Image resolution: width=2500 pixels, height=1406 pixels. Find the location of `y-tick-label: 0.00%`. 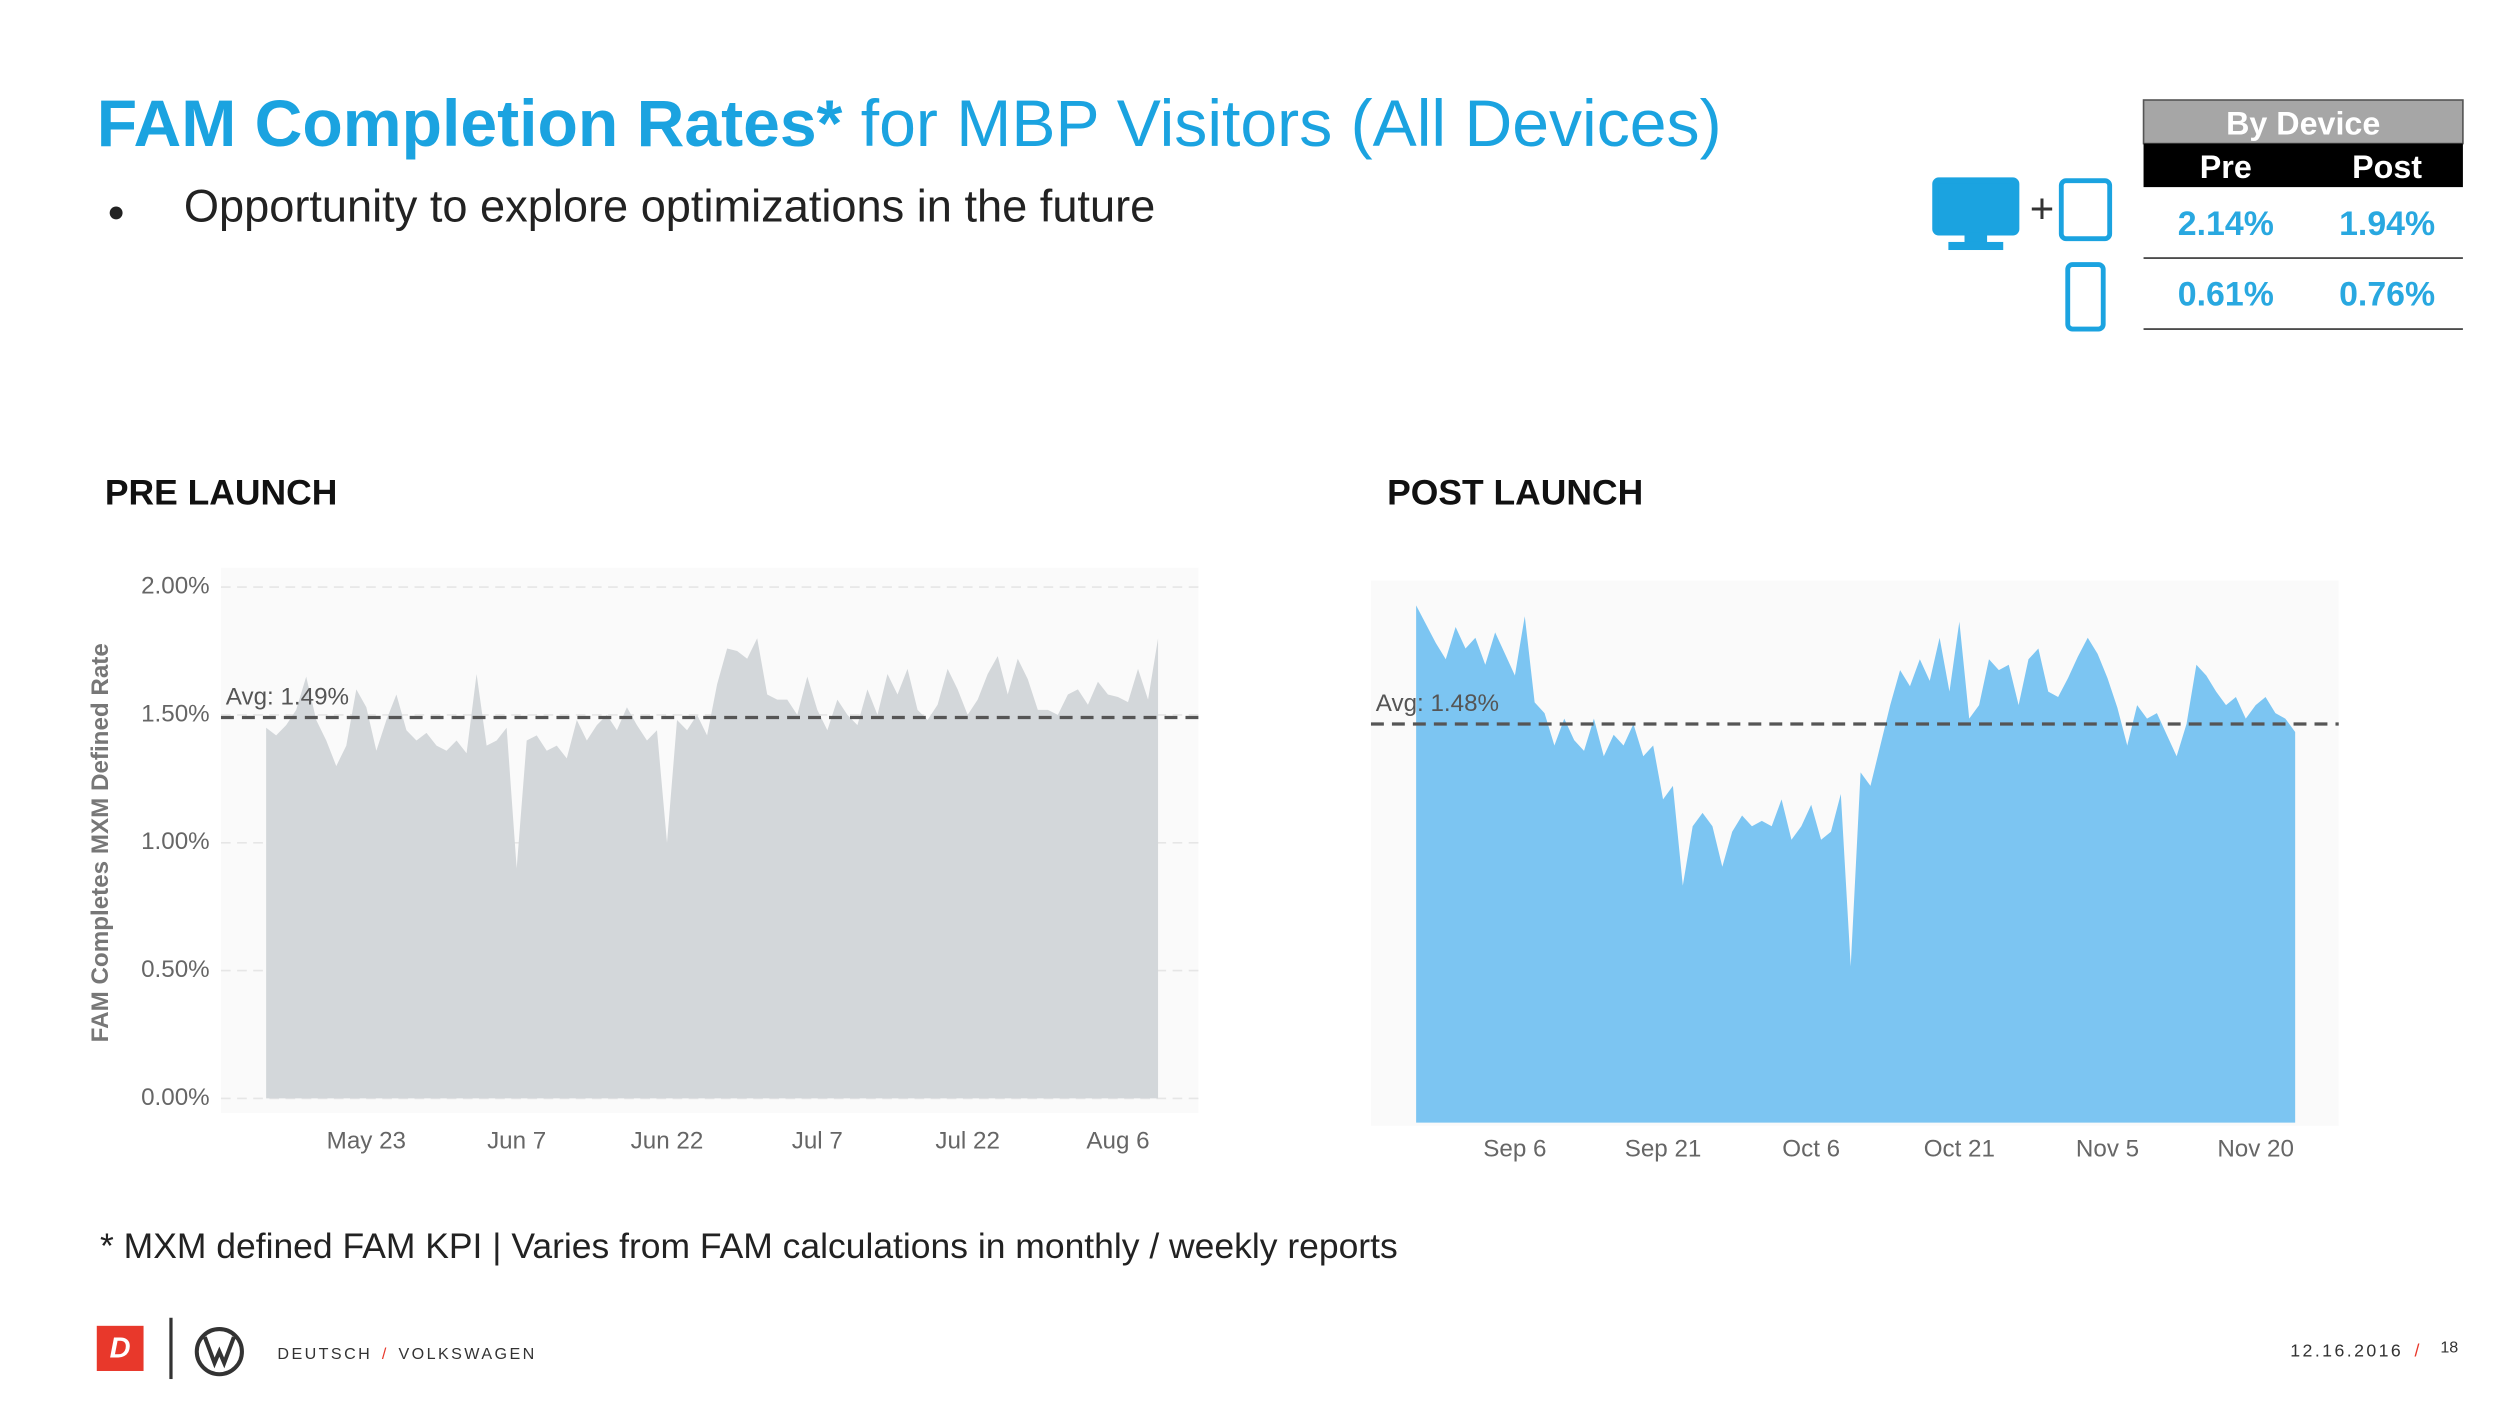

y-tick-label: 0.00% is located at coordinates (175, 1097).